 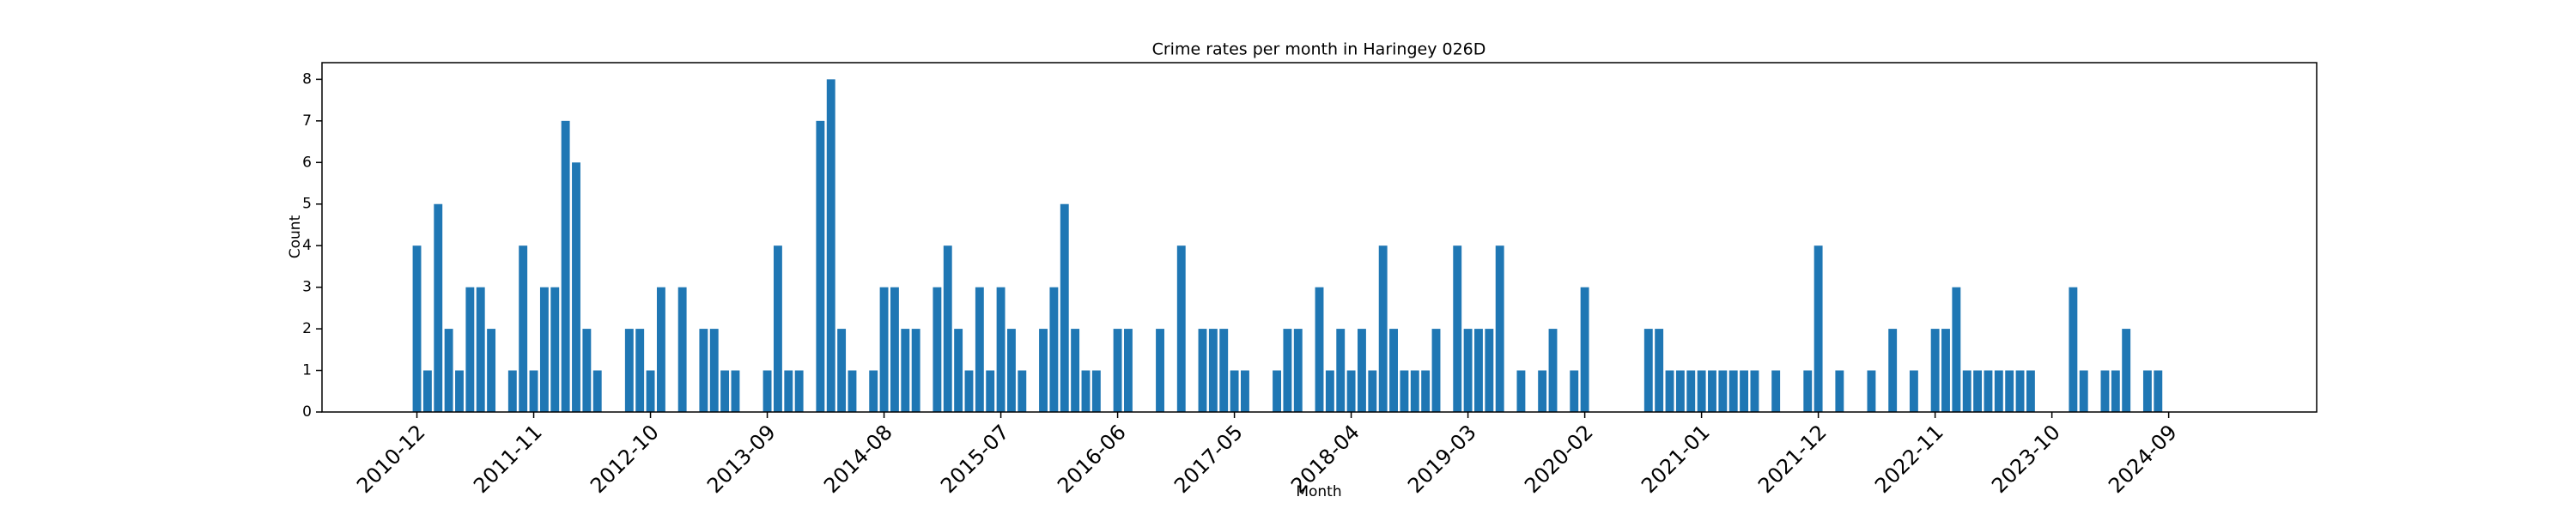 What do you see at coordinates (307, 328) in the screenshot?
I see `y-tick-label: 2` at bounding box center [307, 328].